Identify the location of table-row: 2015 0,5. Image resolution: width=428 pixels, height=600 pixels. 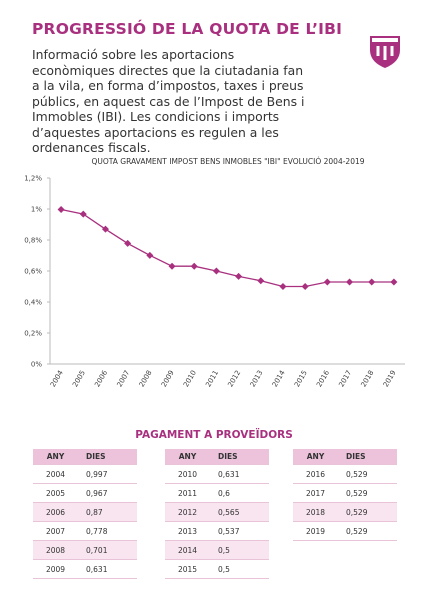
(217, 569).